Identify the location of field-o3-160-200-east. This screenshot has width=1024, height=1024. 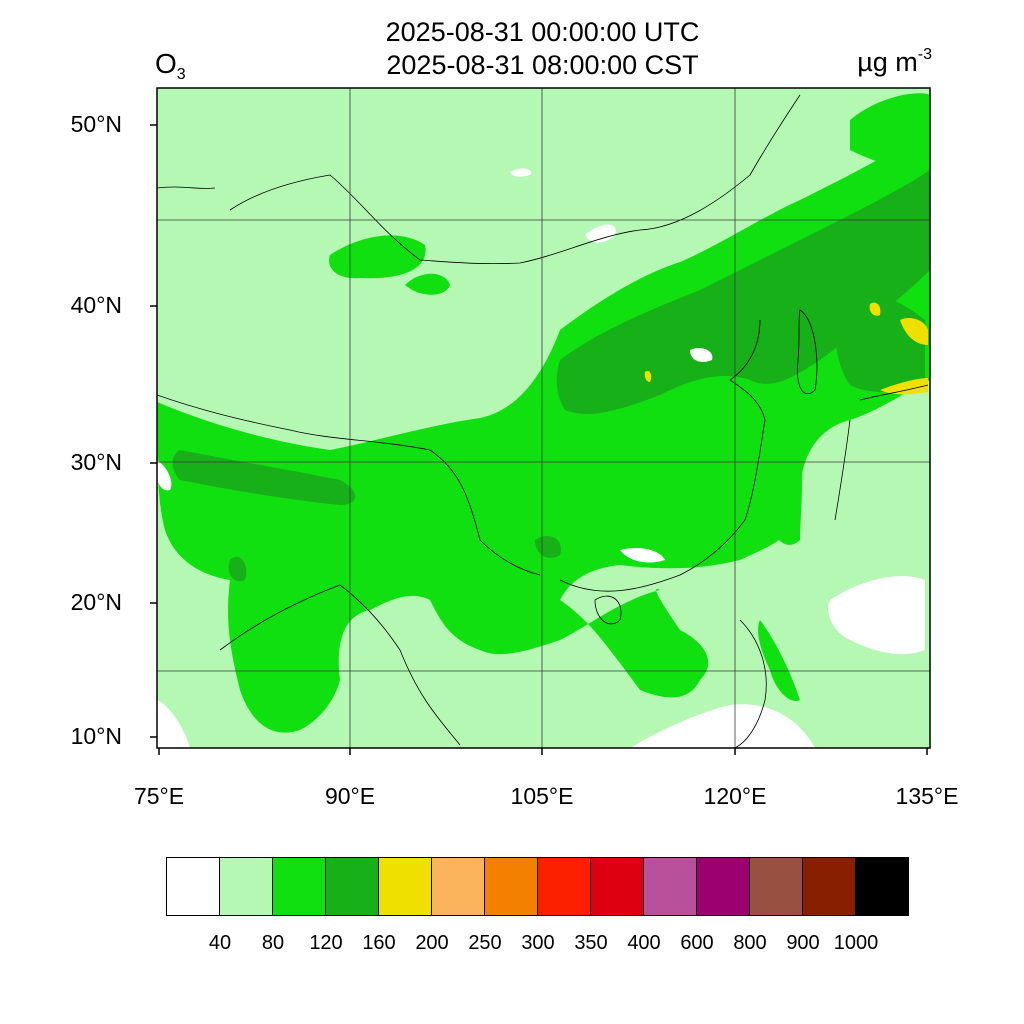
(914, 331).